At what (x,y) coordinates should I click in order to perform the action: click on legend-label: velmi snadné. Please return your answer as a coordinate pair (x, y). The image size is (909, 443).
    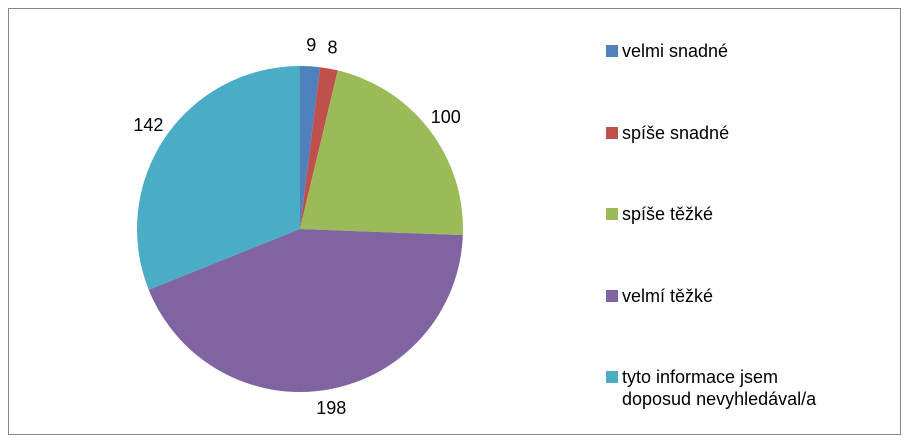
    Looking at the image, I should click on (675, 51).